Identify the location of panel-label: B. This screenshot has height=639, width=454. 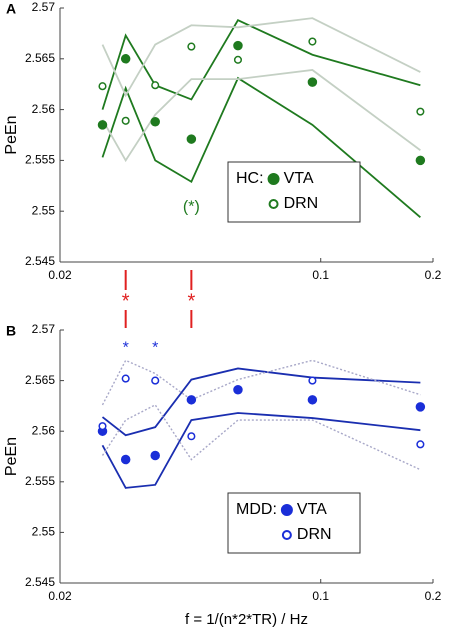
(11, 331).